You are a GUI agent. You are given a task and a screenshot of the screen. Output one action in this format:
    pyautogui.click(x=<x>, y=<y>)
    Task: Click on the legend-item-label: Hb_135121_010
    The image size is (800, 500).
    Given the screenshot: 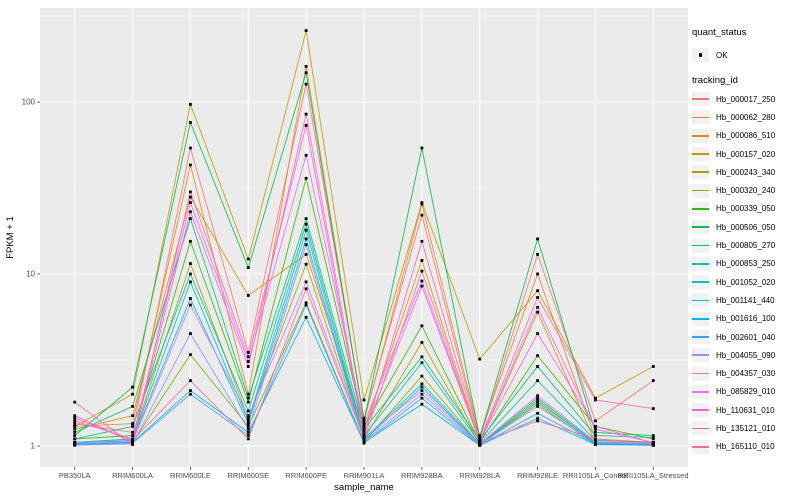 What is the action you would take?
    pyautogui.click(x=746, y=428)
    